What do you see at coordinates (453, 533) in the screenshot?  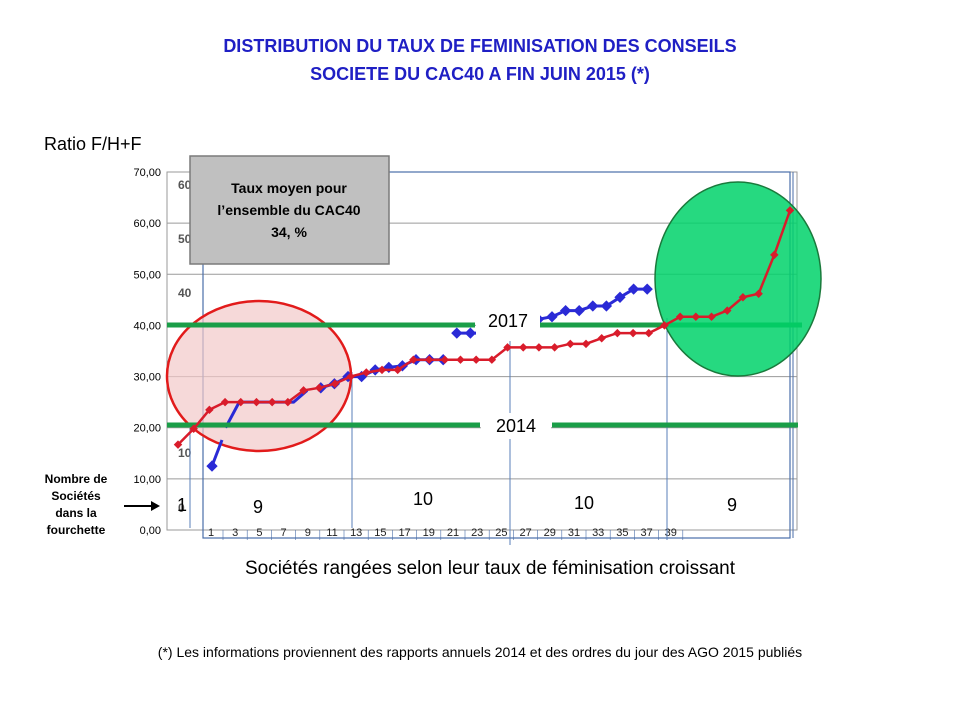 I see `x-tick-label: 21` at bounding box center [453, 533].